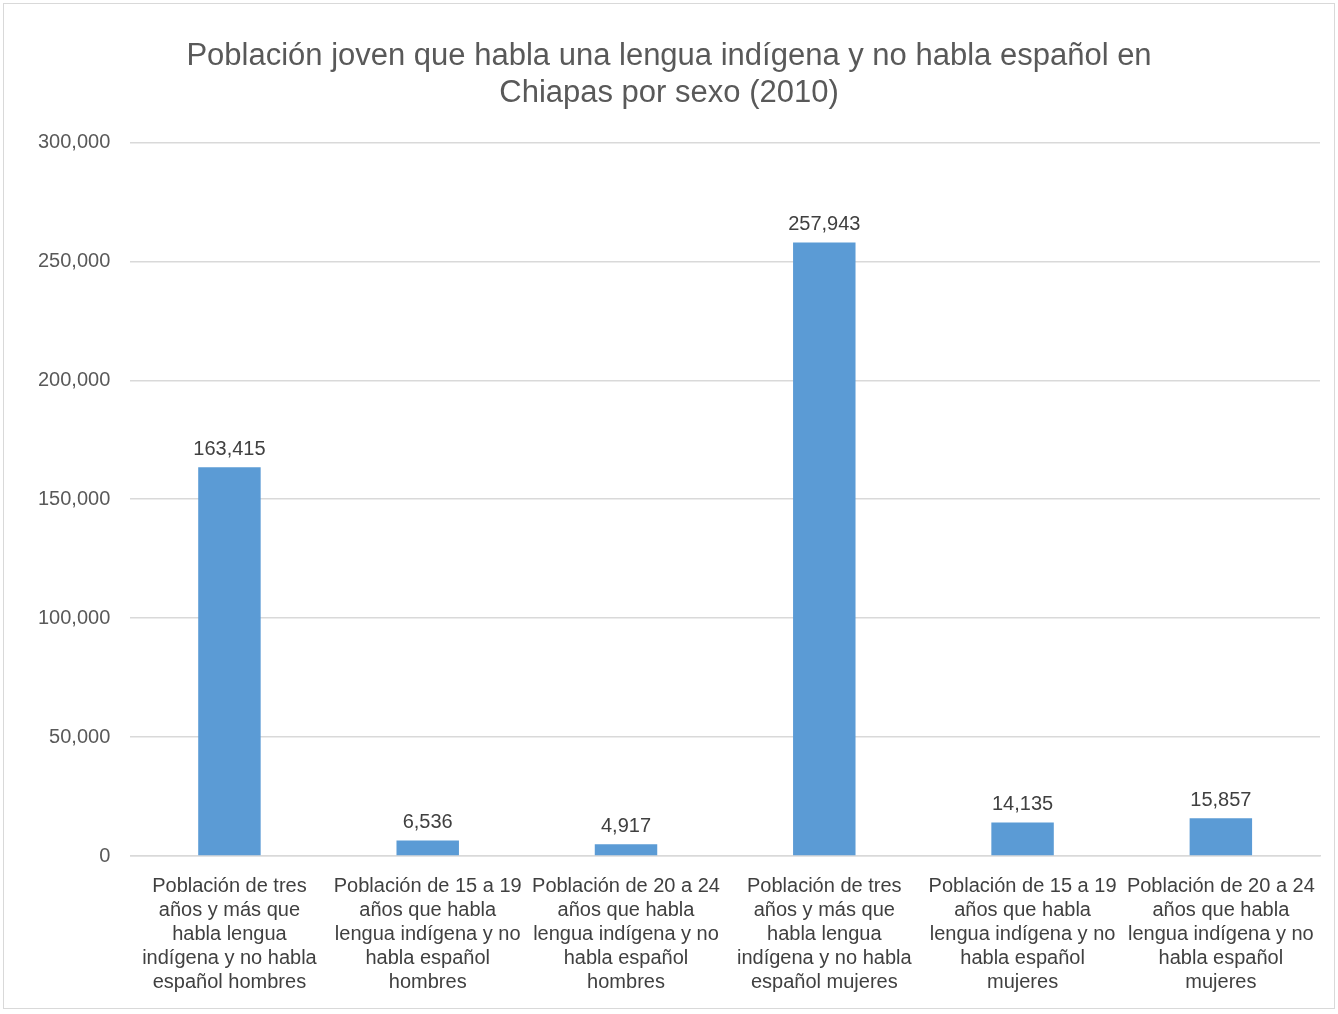 This screenshot has height=1014, width=1338. What do you see at coordinates (74, 616) in the screenshot?
I see `y-tick-label: 100,000` at bounding box center [74, 616].